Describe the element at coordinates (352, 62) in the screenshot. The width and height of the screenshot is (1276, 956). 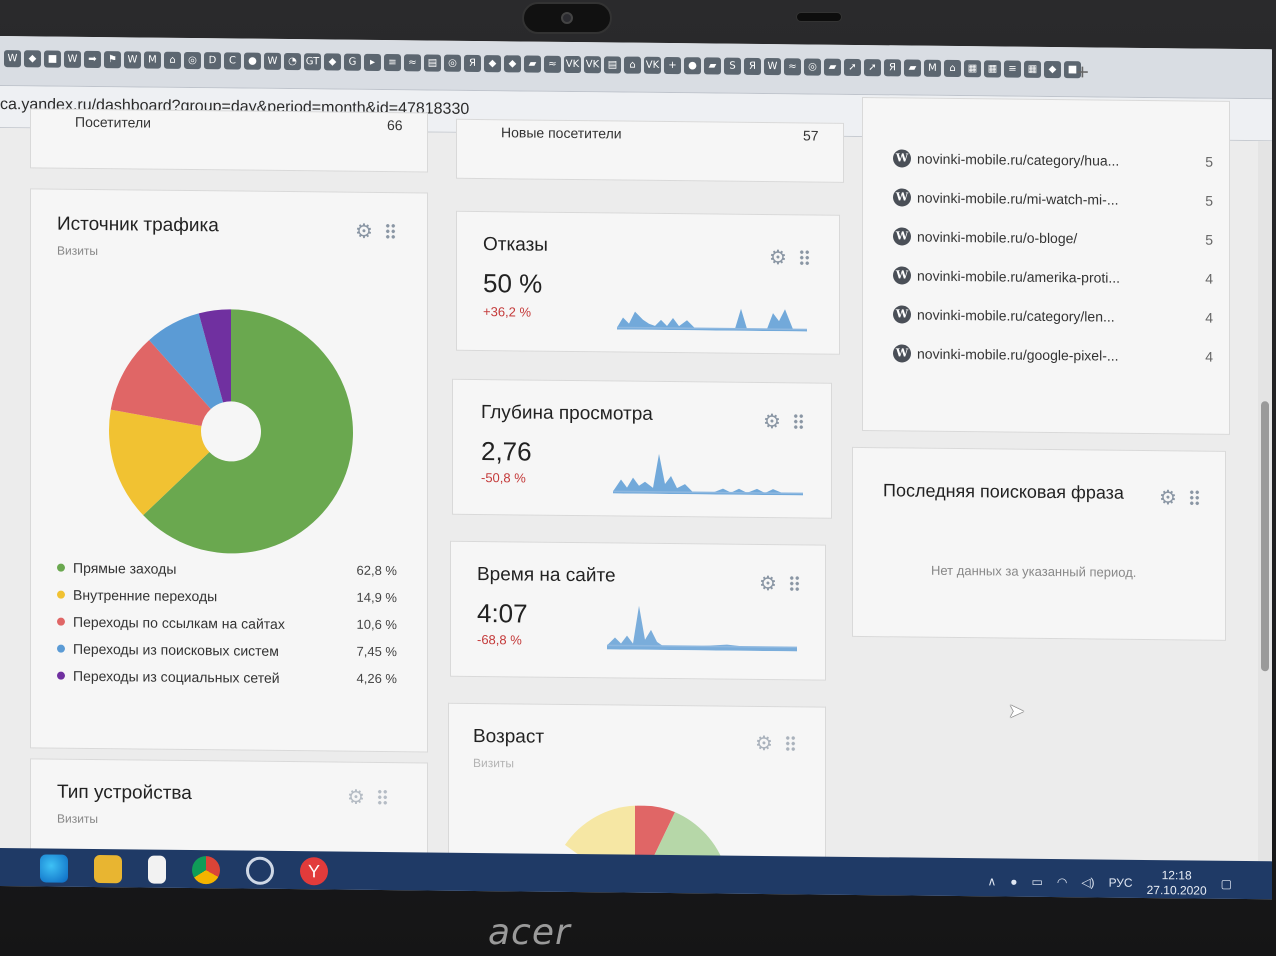
I see `bookmark-icon: G` at that location.